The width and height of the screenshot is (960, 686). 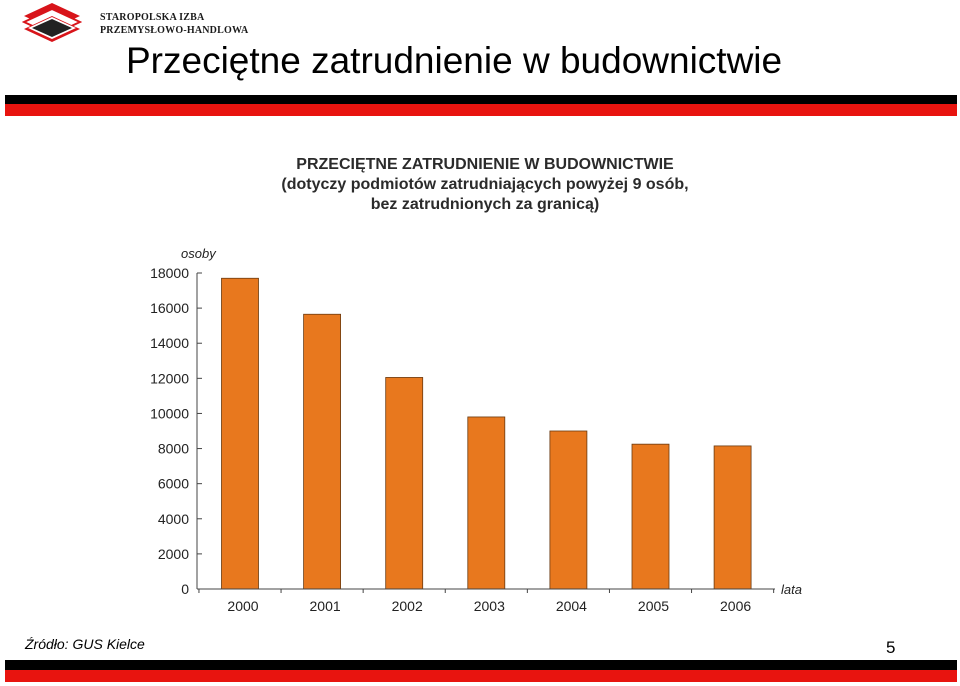 I want to click on logo-mark-icon, so click(x=52, y=22).